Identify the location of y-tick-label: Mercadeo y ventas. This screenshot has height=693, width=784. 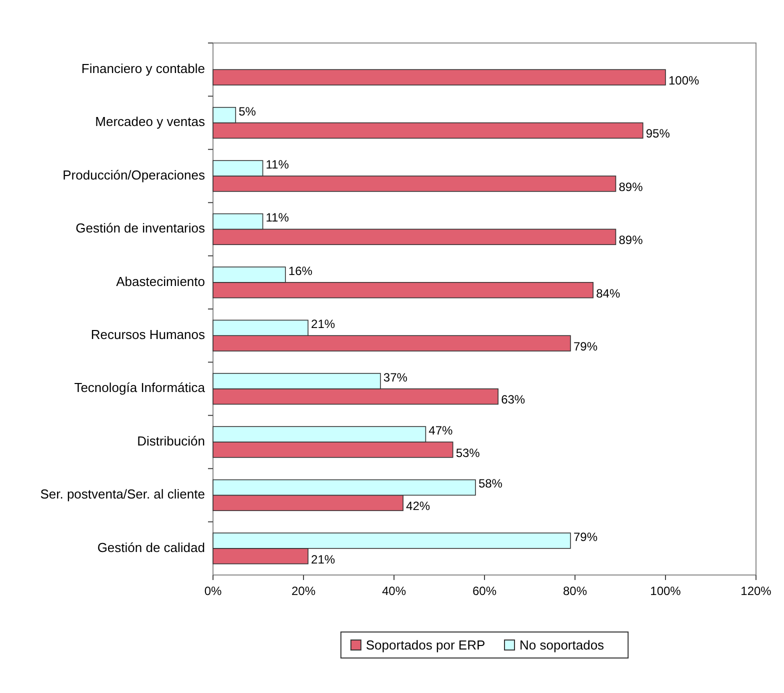
(150, 122).